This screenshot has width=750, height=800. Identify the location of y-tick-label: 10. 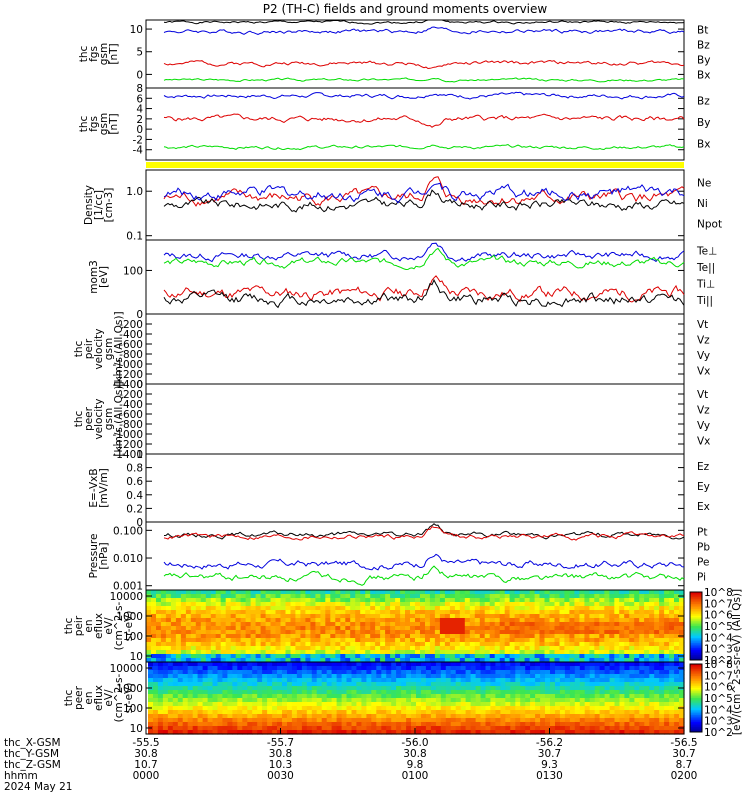
(136, 729).